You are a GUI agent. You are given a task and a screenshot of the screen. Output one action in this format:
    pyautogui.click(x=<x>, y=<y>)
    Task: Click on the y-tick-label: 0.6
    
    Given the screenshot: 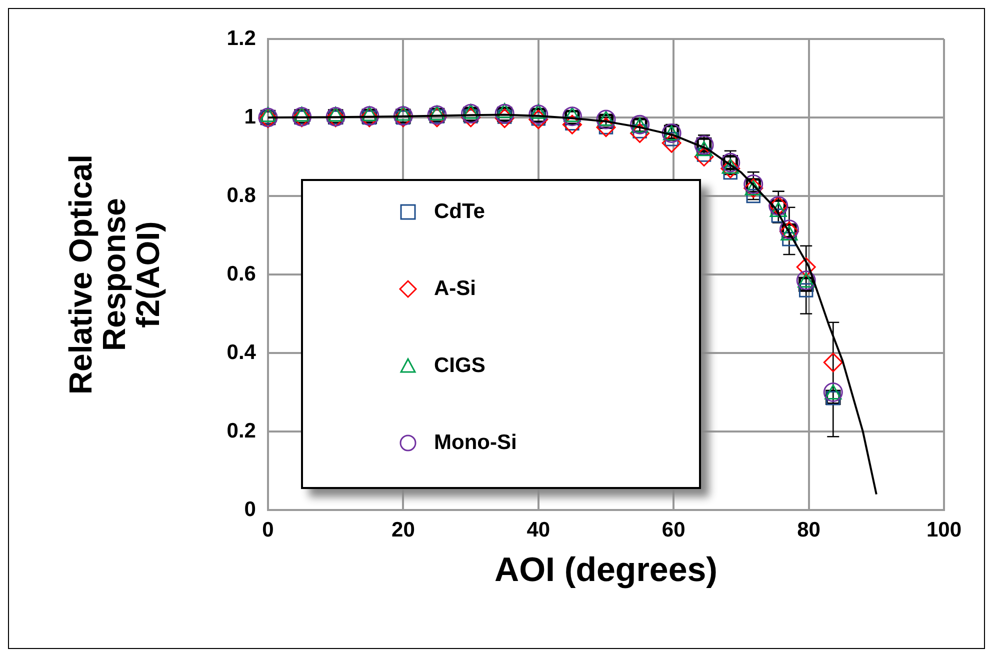 What is the action you would take?
    pyautogui.click(x=241, y=274)
    